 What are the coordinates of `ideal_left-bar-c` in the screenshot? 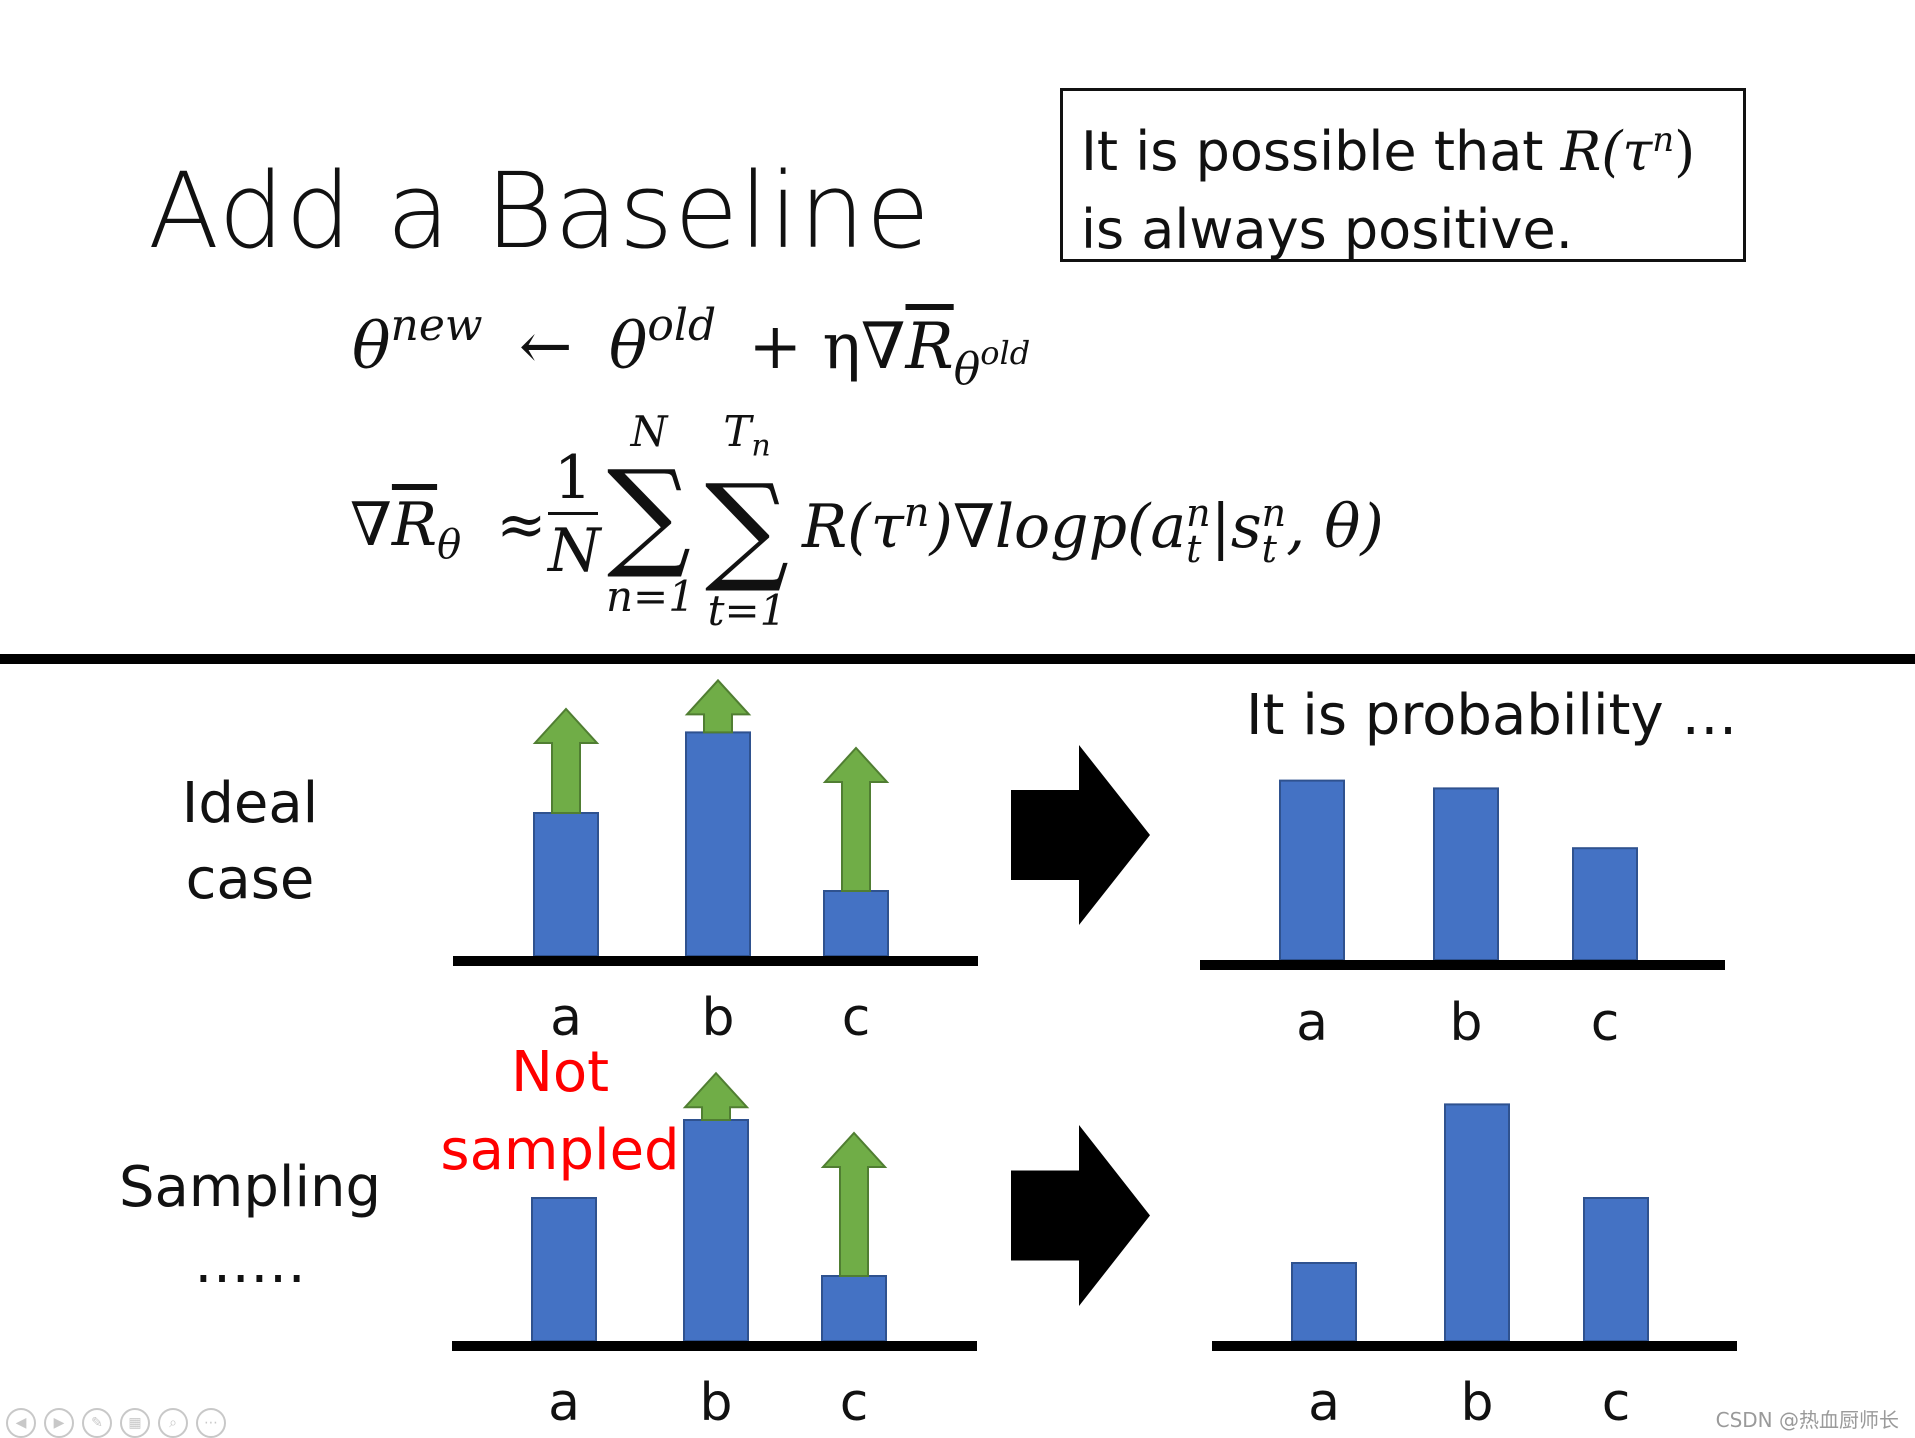 It's located at (856, 923).